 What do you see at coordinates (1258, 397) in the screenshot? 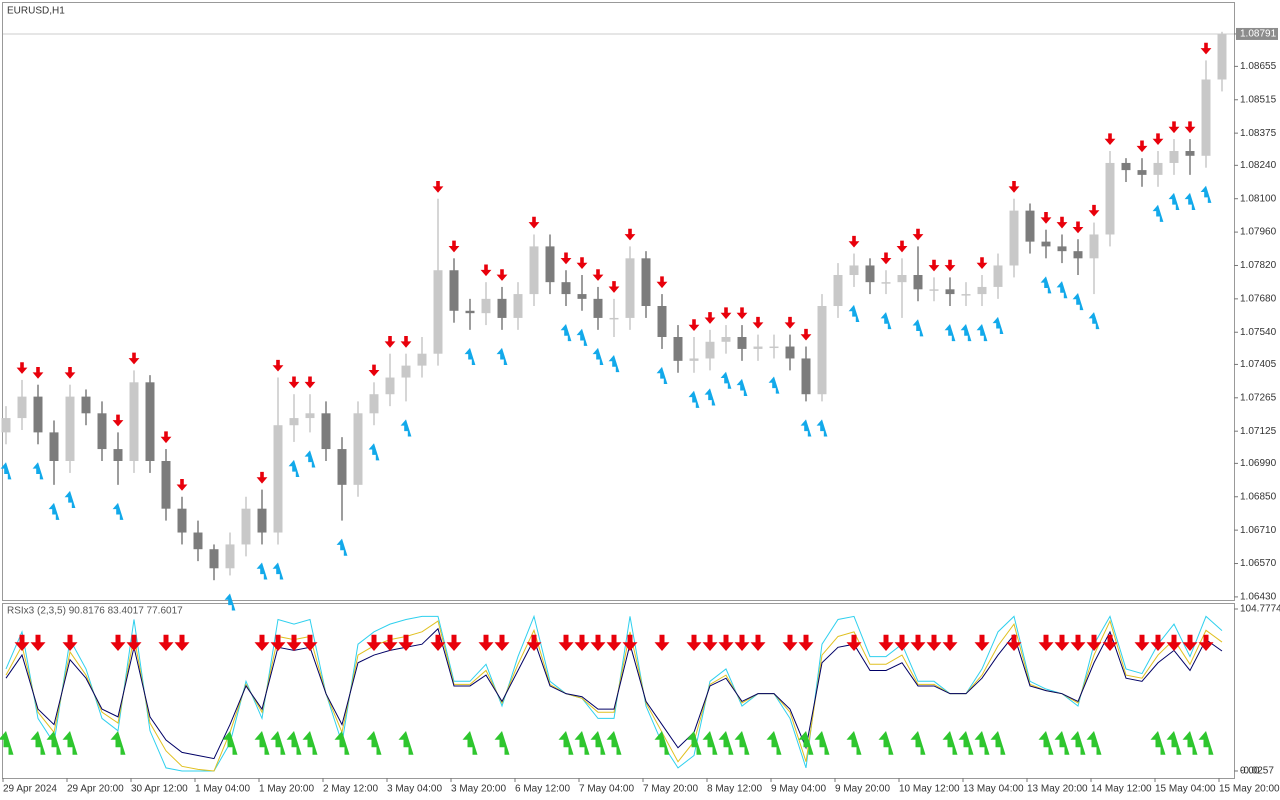
I see `y-tick-label: 1.07265` at bounding box center [1258, 397].